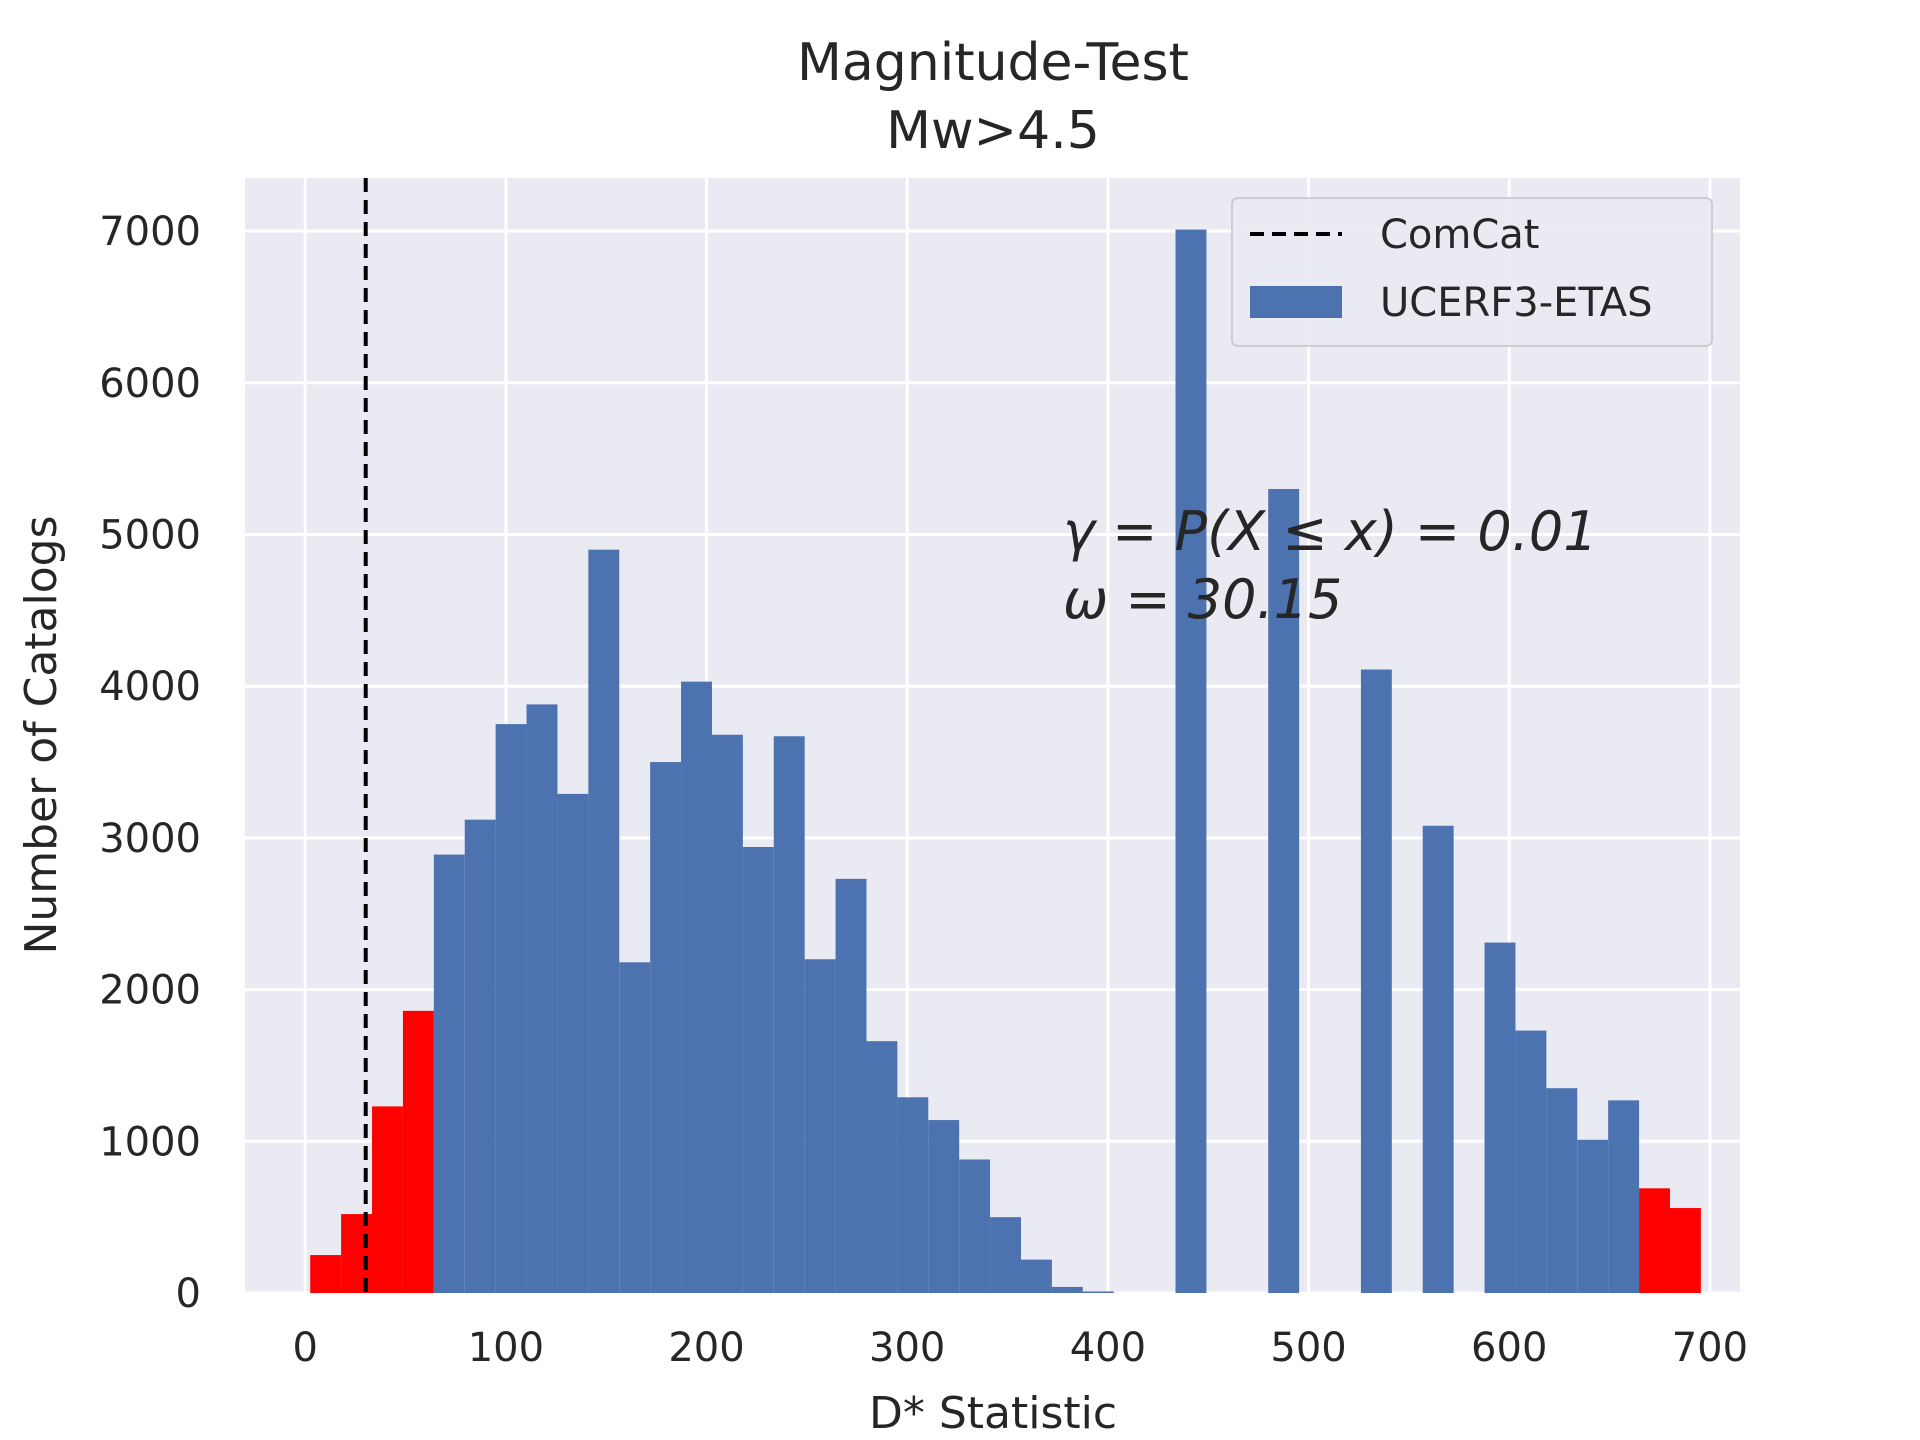 The height and width of the screenshot is (1440, 1920). What do you see at coordinates (1020, 1348) in the screenshot?
I see `x-tick-labels: 0 100 200 300 400 500 600 700` at bounding box center [1020, 1348].